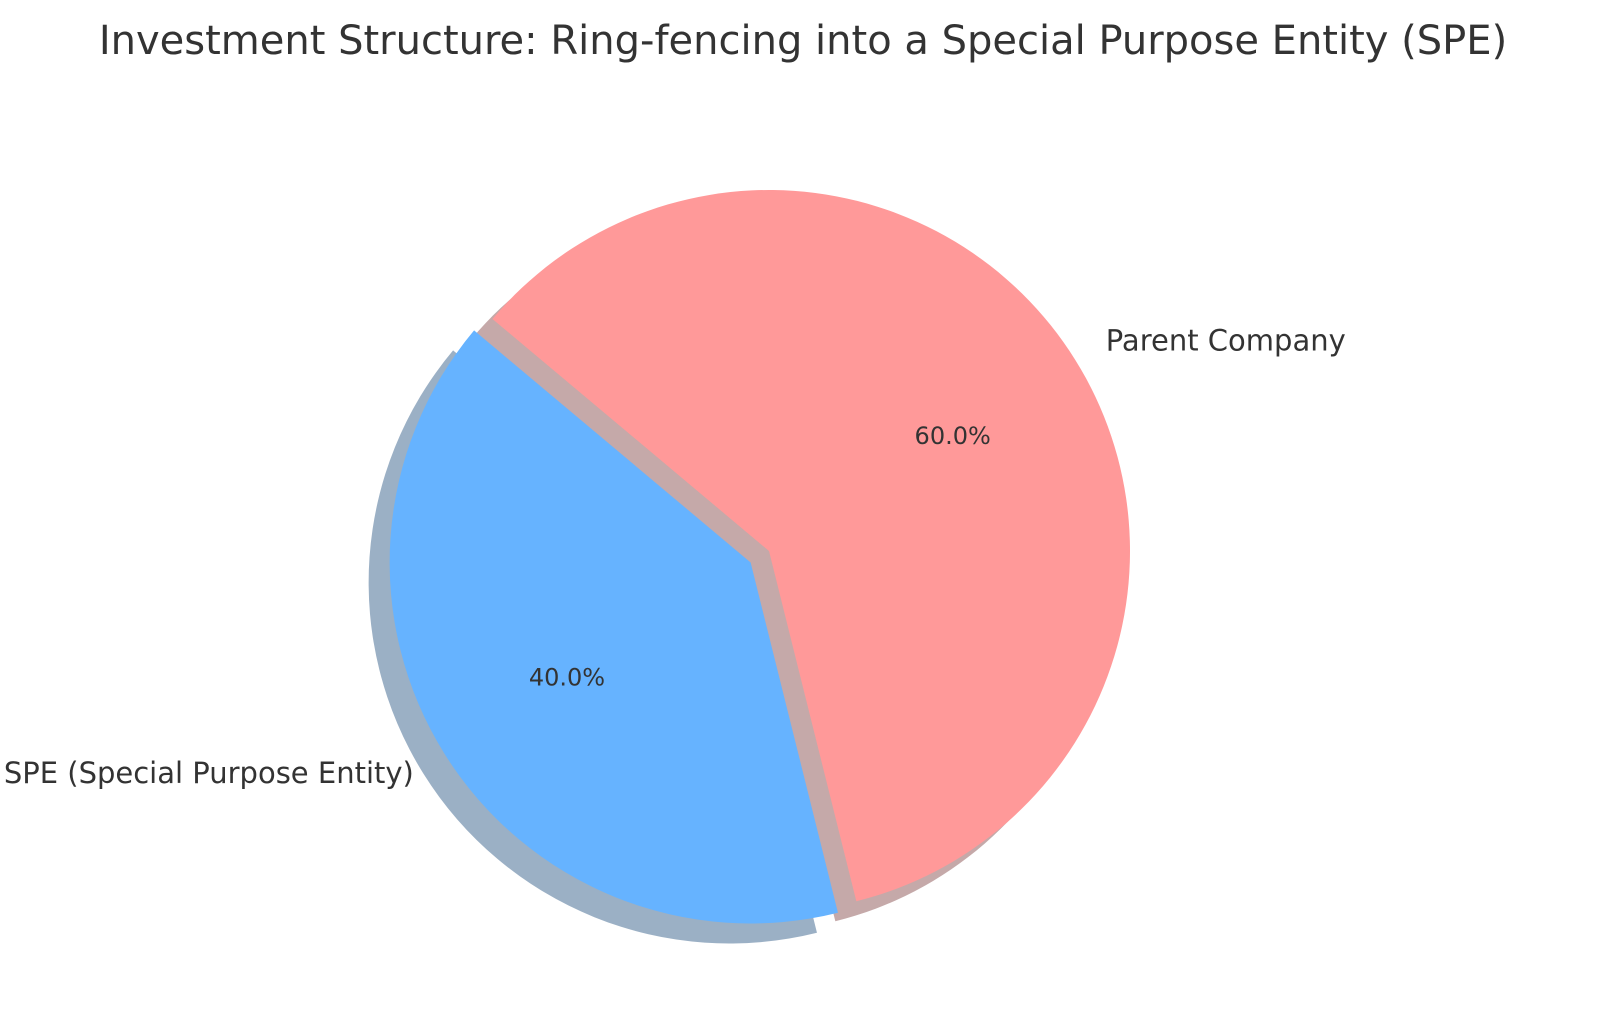  Describe the element at coordinates (209, 773) in the screenshot. I see `slice-label-spe-special-purpose-entity: SPE (Special Purpose Entity)` at that location.